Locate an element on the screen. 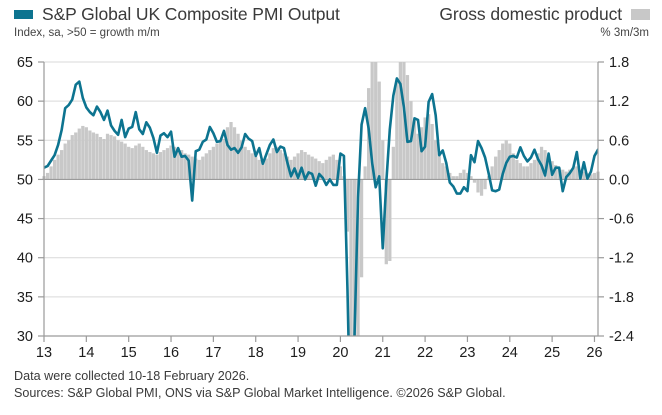 The height and width of the screenshot is (415, 662). x-axis-tick-label: 21 is located at coordinates (383, 353).